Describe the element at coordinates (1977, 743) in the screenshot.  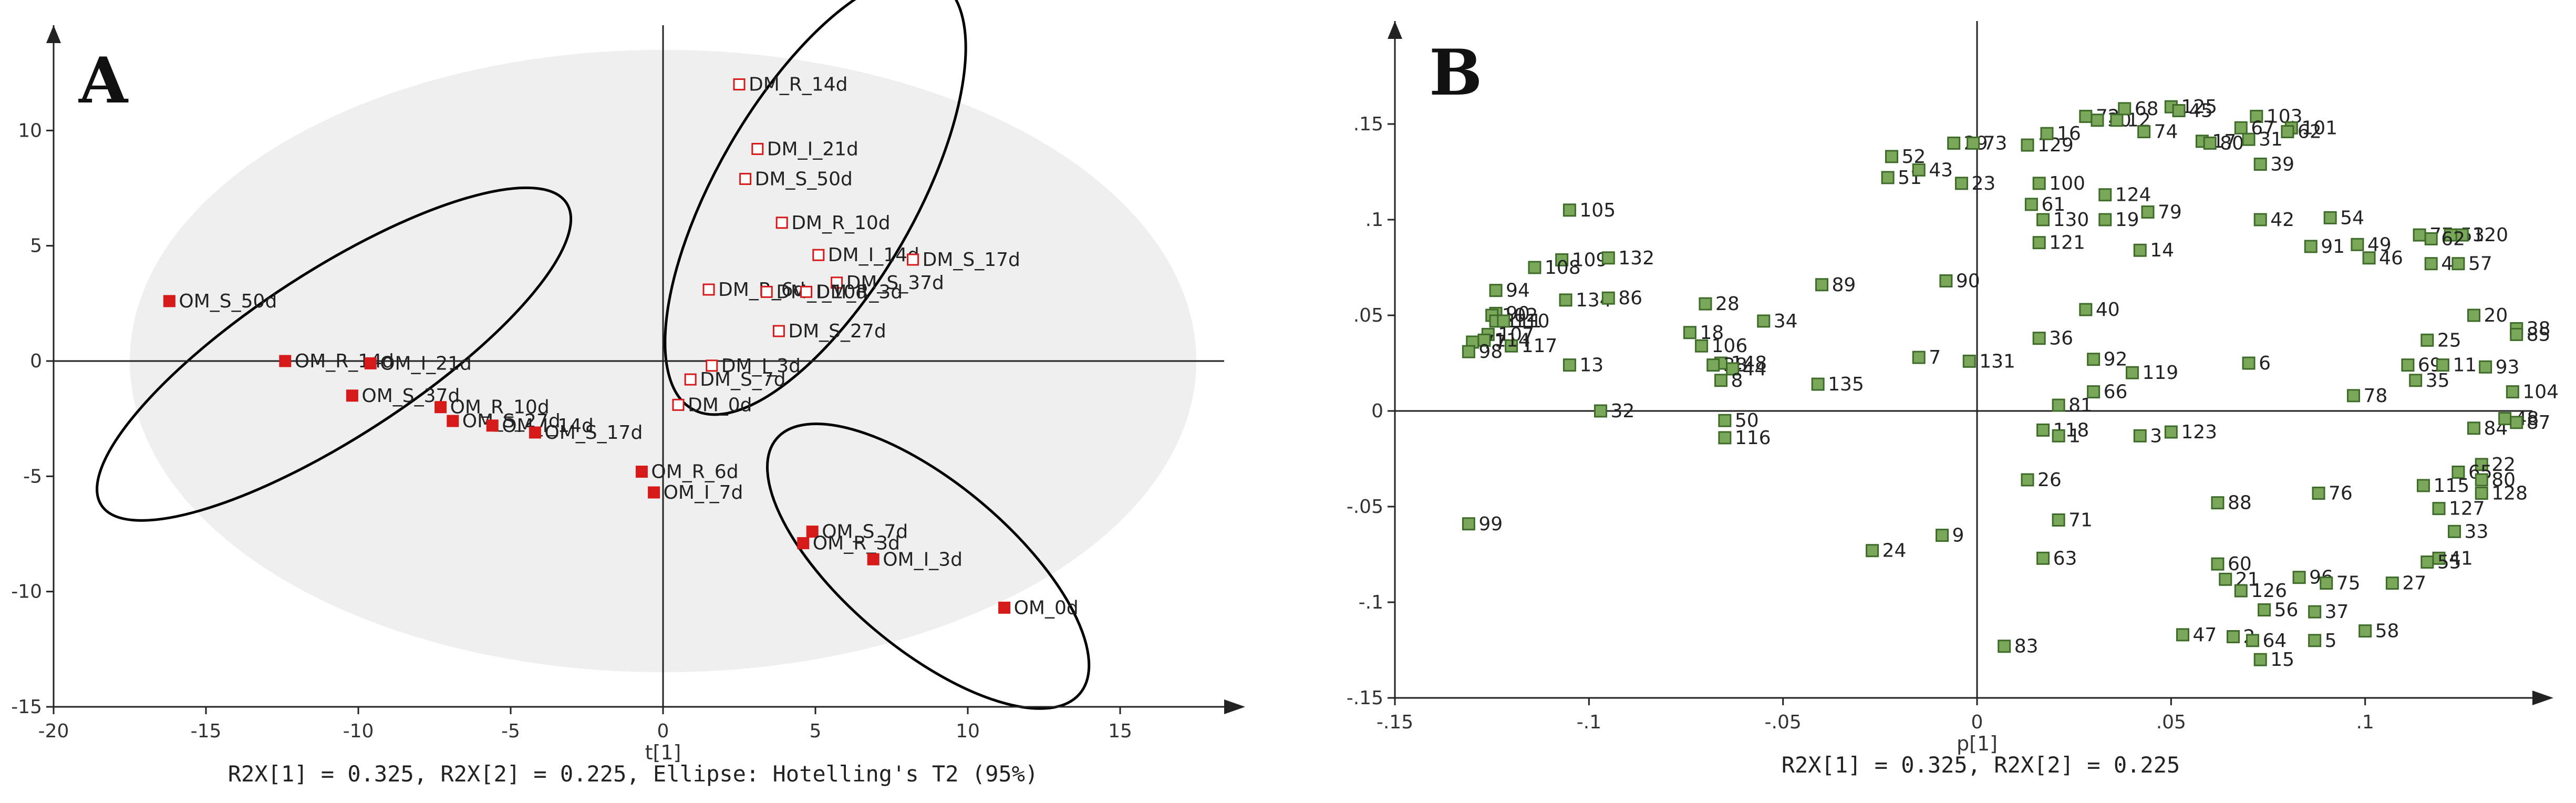
I see `x-axis-label: p[1]` at that location.